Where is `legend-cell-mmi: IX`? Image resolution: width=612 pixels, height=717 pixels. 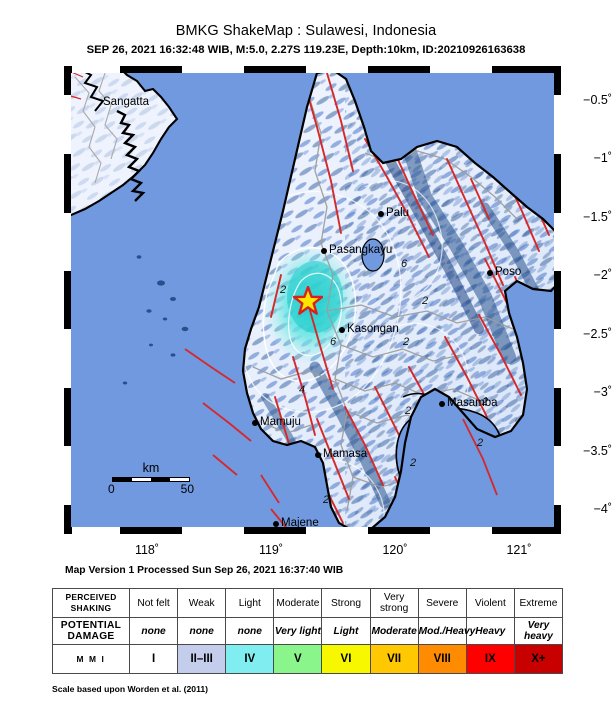
legend-cell-mmi: IX is located at coordinates (490, 659).